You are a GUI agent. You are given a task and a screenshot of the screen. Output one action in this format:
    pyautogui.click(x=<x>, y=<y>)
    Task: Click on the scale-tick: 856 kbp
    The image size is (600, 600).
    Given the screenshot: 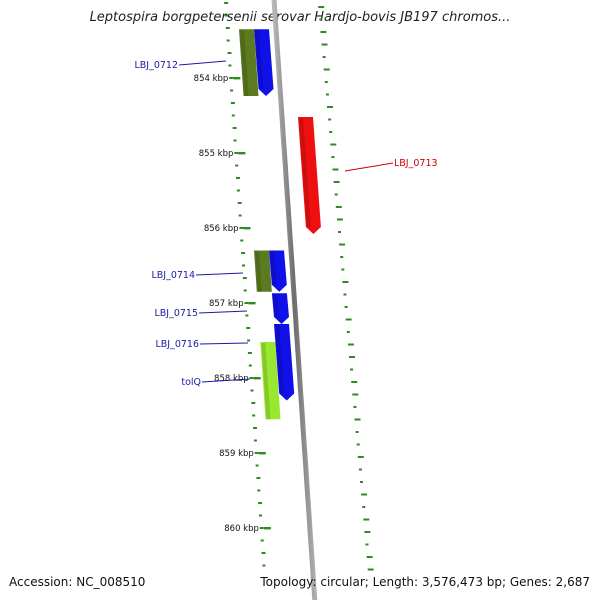 What is the action you would take?
    pyautogui.click(x=227, y=229)
    